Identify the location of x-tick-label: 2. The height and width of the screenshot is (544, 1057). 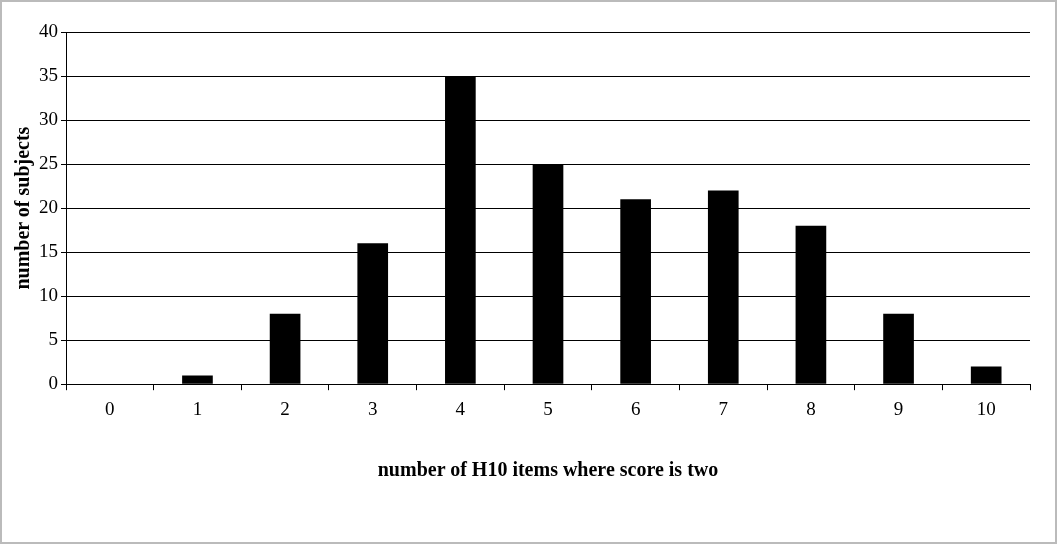
(285, 408).